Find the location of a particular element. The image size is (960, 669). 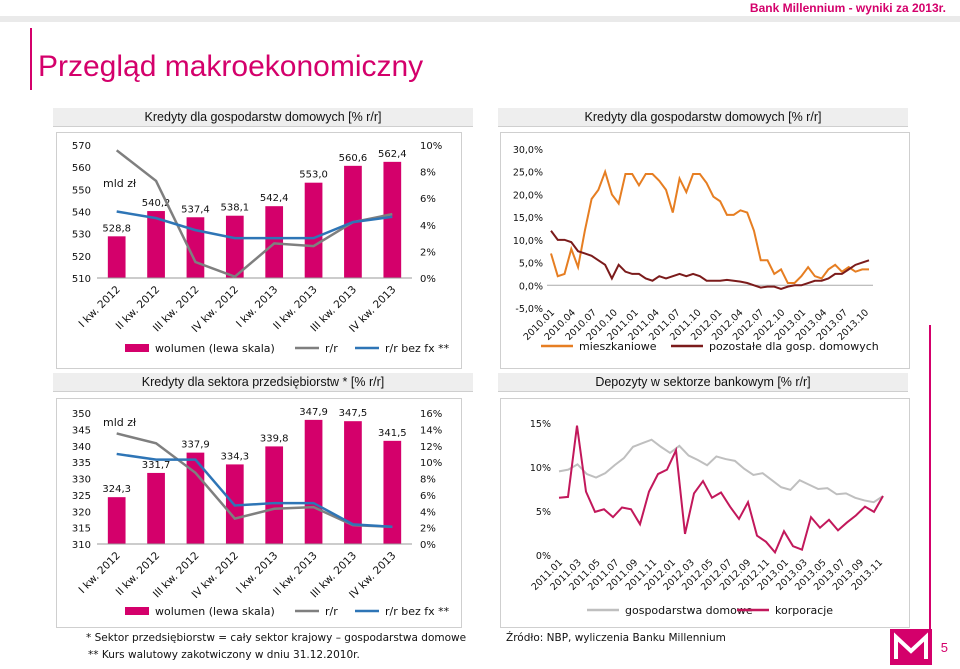

chart3-ytick-left: 320 is located at coordinates (81, 512).